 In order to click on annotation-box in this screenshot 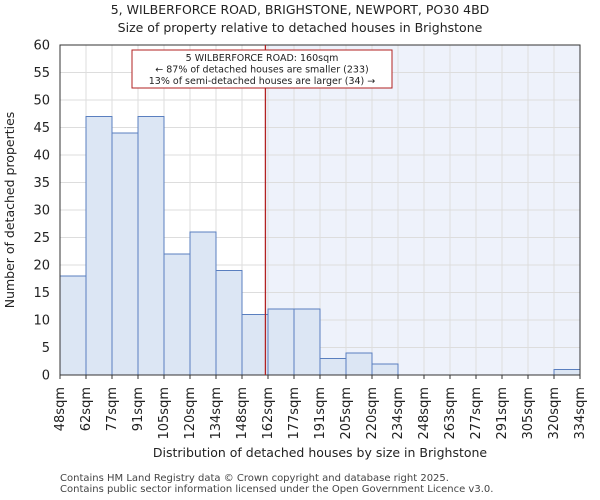, I will do `click(262, 69)`.